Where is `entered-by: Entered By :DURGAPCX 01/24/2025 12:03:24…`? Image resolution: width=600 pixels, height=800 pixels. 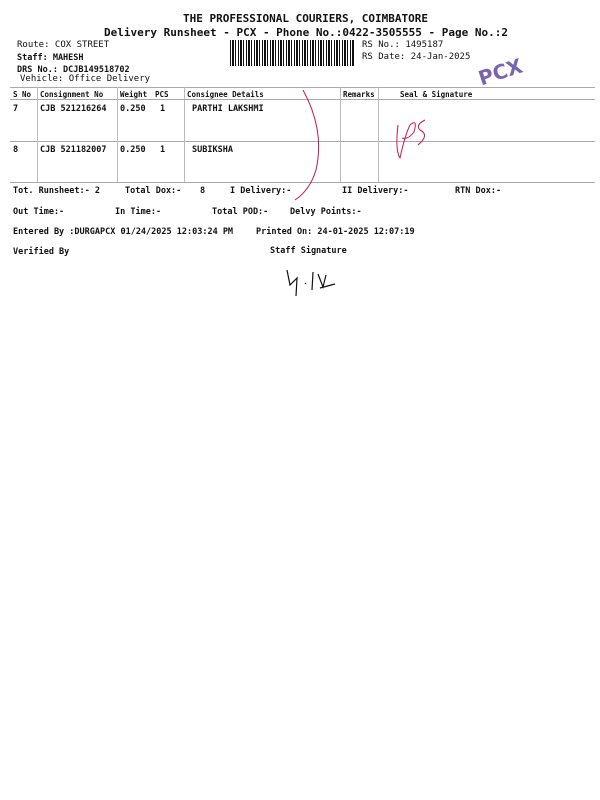
entered-by: Entered By :DURGAPCX 01/24/2025 12:03:24… is located at coordinates (123, 232).